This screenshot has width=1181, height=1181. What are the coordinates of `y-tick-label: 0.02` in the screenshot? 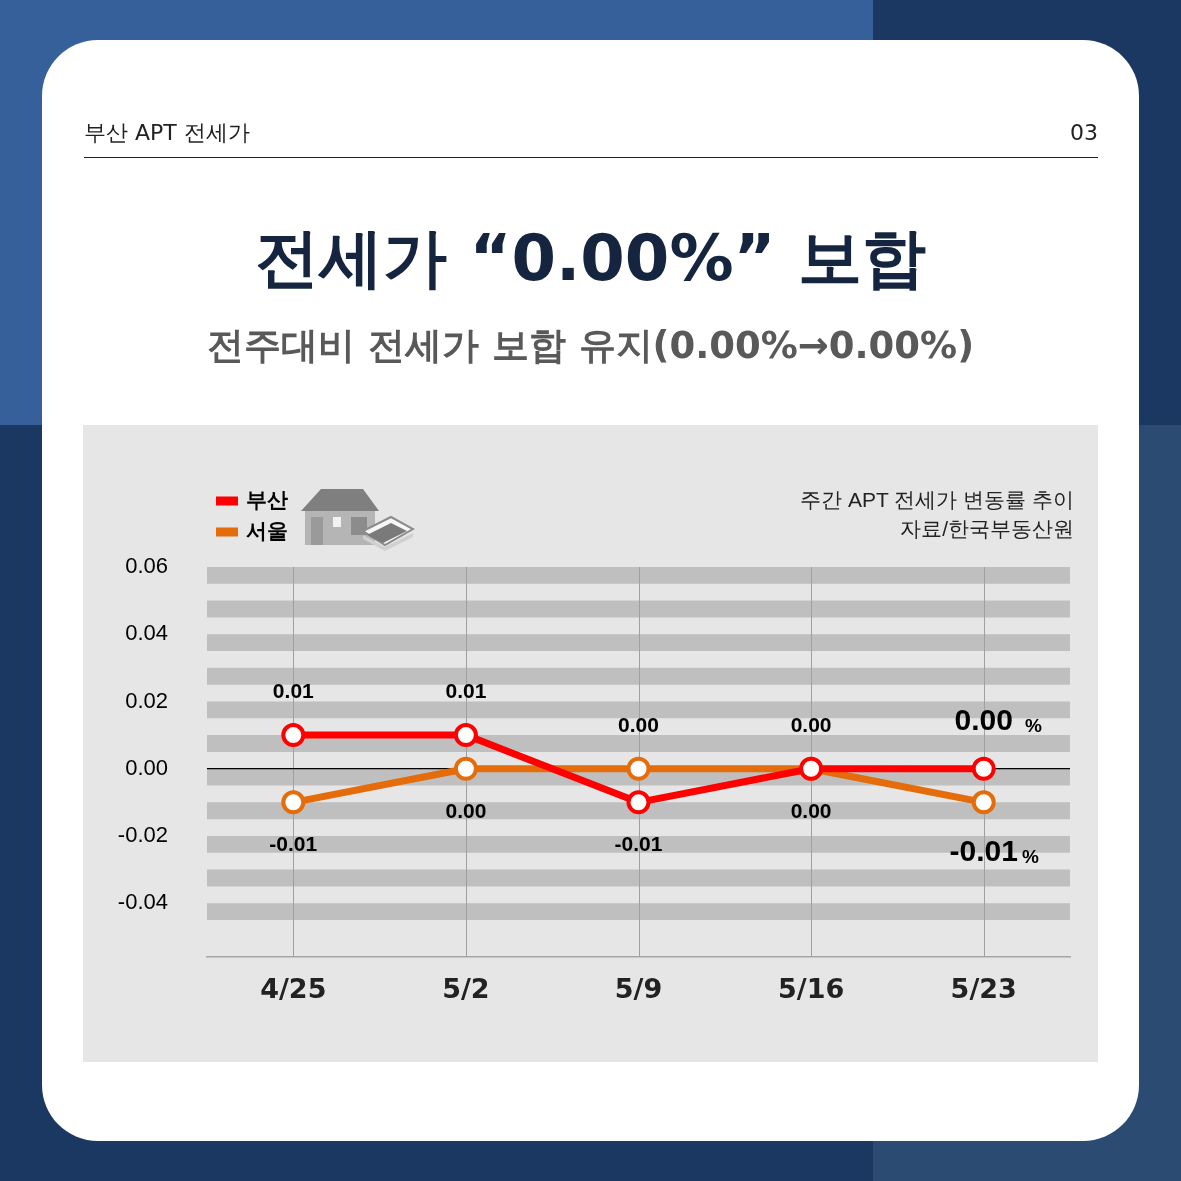 It's located at (146, 700).